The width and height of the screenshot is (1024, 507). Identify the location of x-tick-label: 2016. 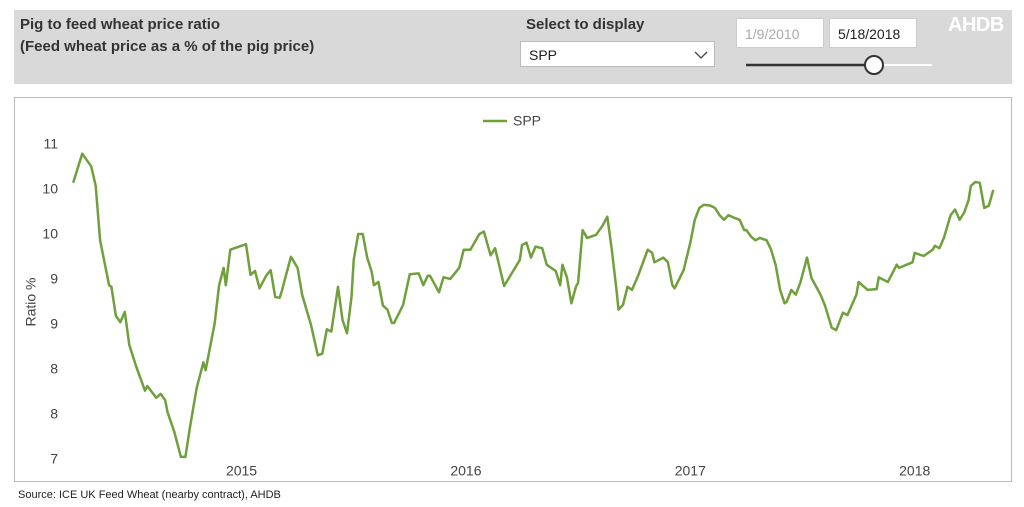
(465, 471).